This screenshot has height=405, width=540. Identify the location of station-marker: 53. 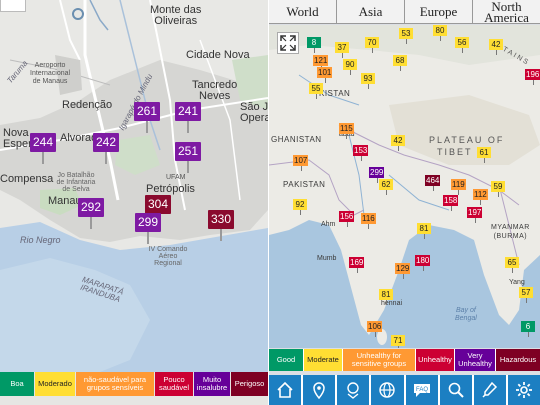
(406, 36).